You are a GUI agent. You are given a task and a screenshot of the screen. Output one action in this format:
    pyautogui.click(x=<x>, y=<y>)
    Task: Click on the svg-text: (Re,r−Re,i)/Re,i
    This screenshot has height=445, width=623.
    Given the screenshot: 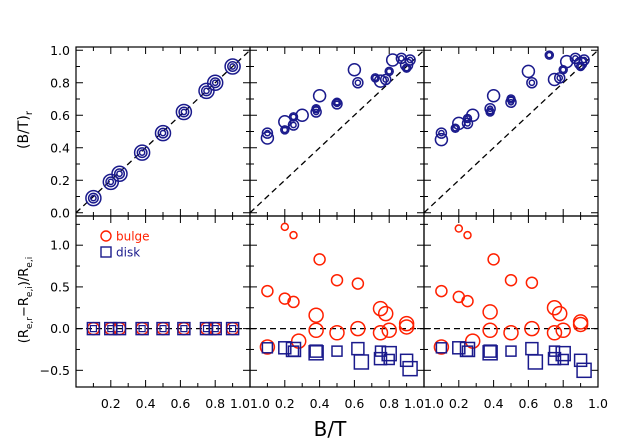 What is the action you would take?
    pyautogui.click(x=26, y=300)
    